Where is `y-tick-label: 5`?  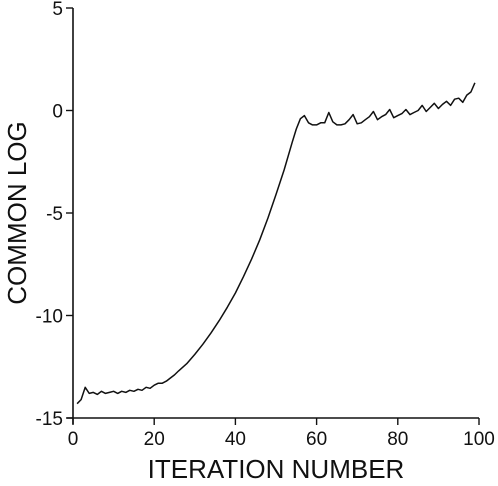
y-tick-label: 5 is located at coordinates (57, 10).